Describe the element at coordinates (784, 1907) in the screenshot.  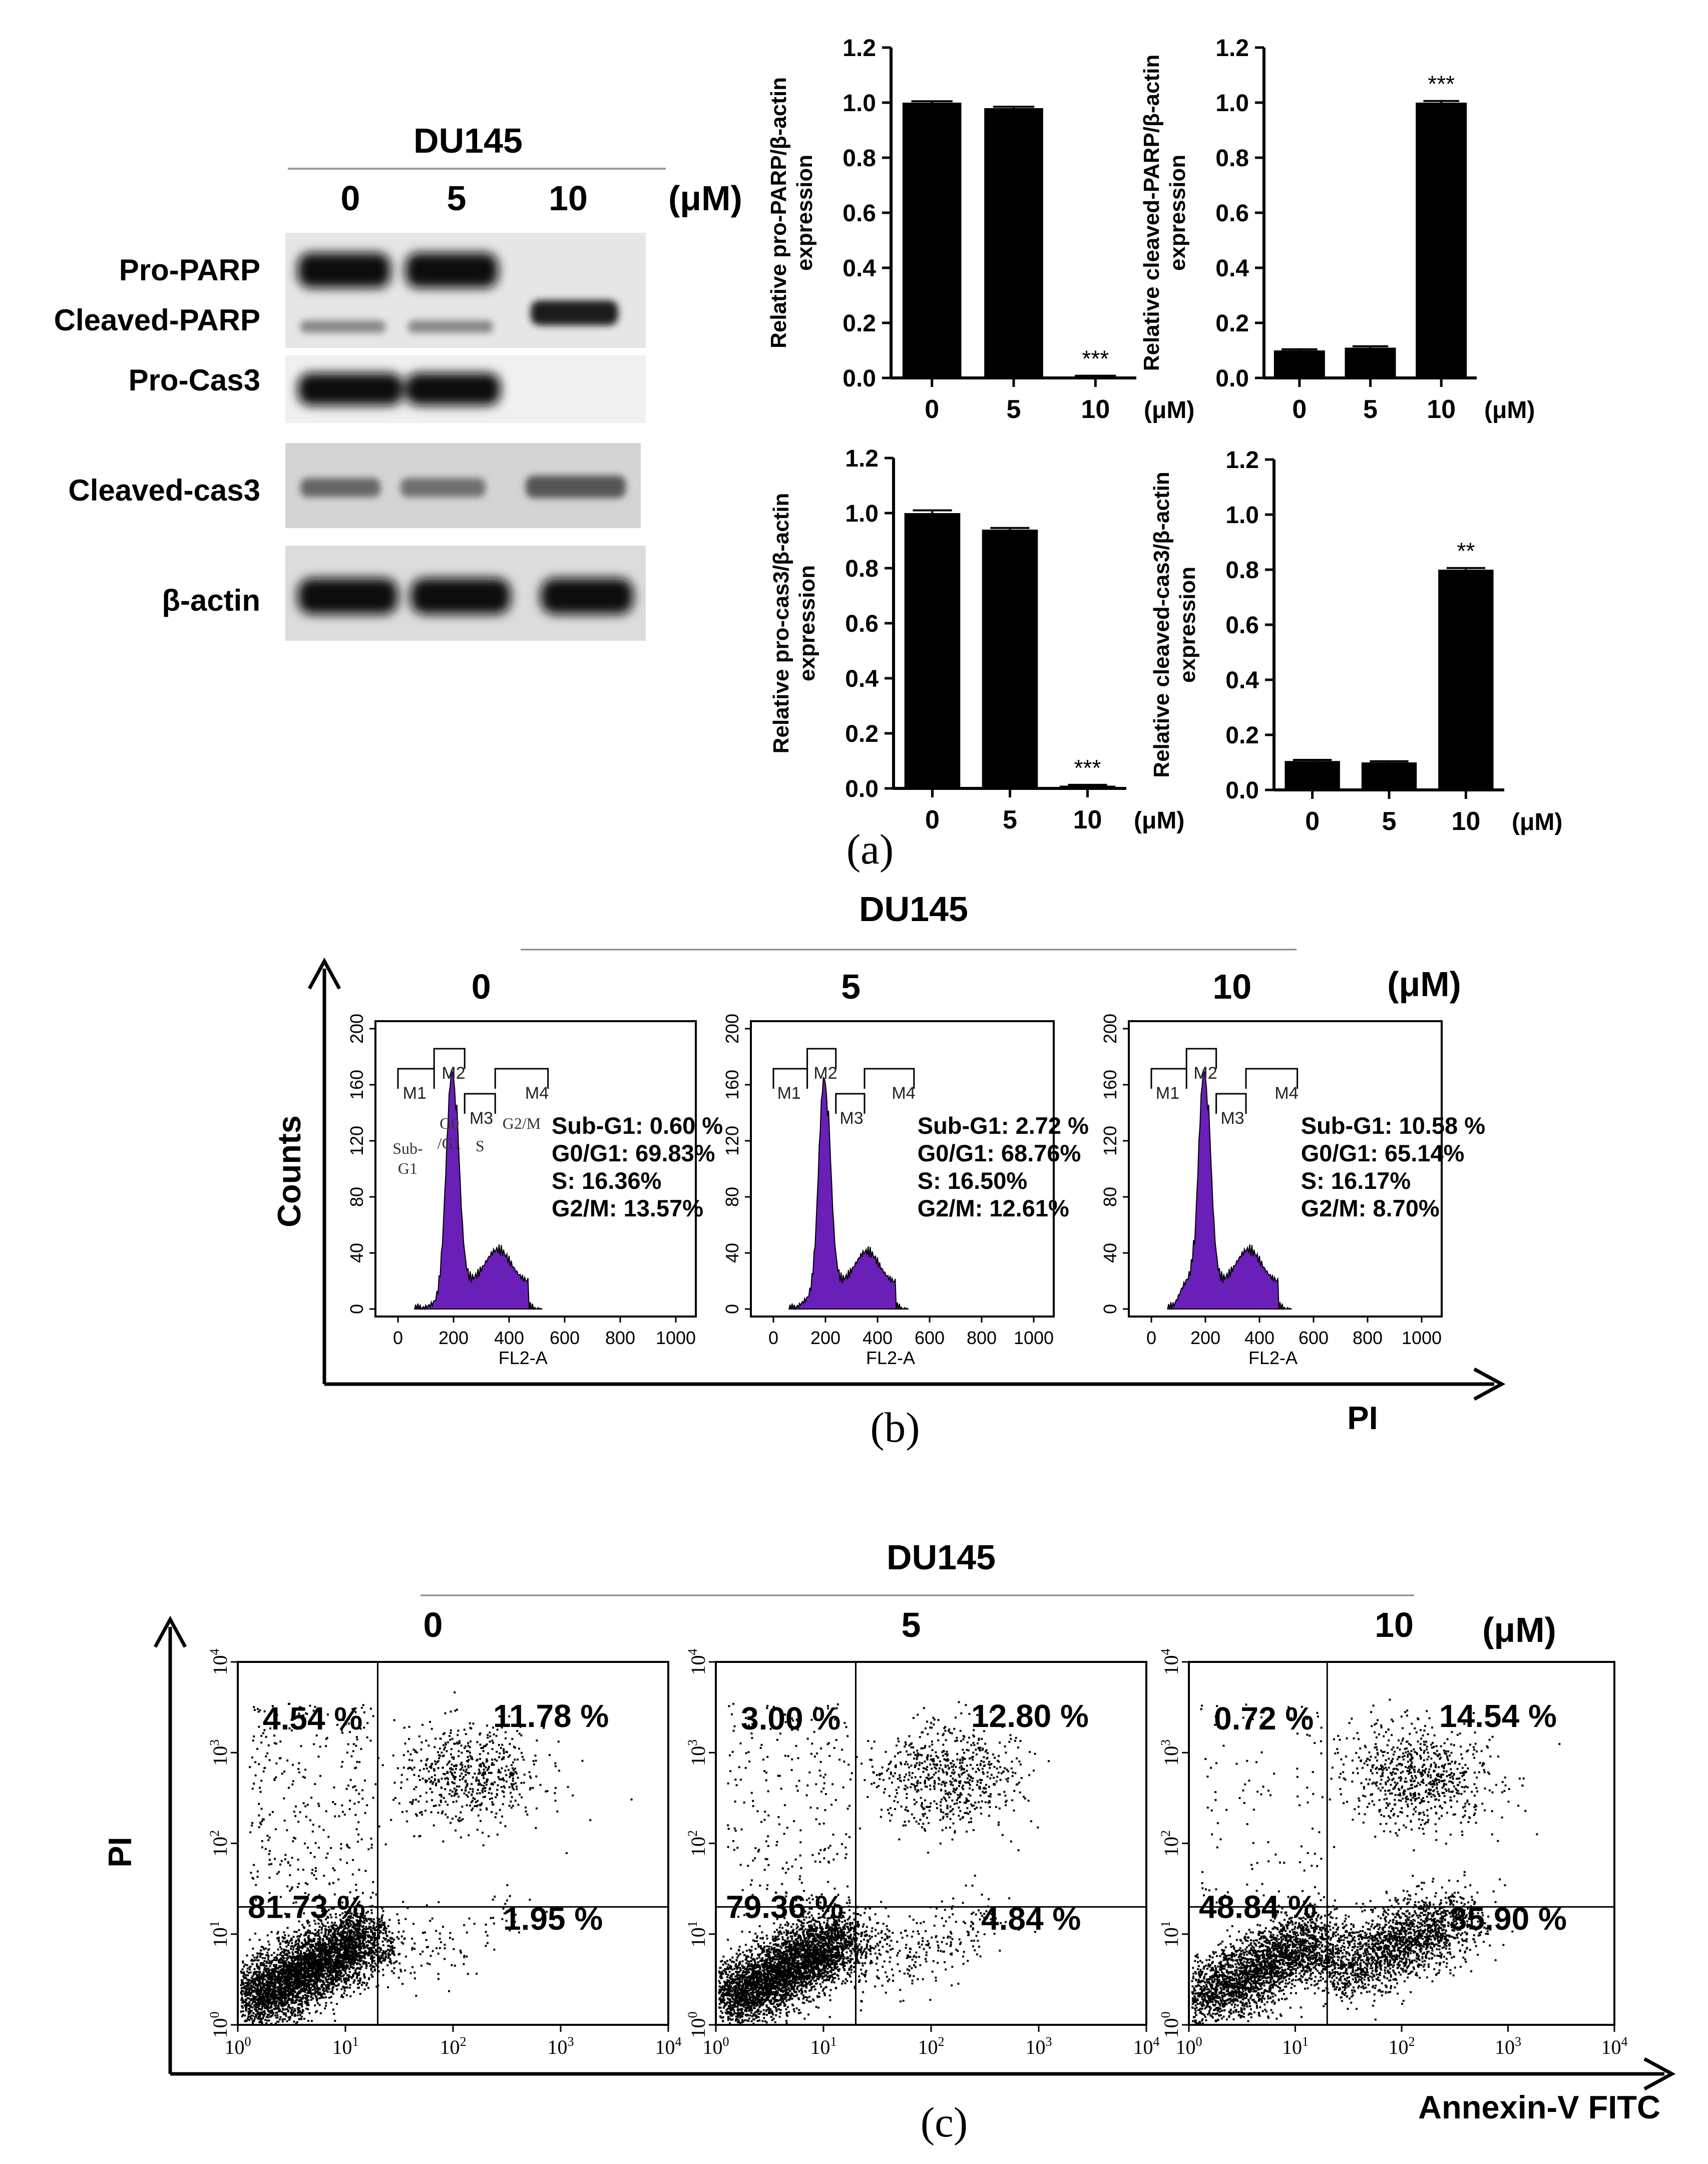
I see `quadrant-lower-left: 79.36 %` at that location.